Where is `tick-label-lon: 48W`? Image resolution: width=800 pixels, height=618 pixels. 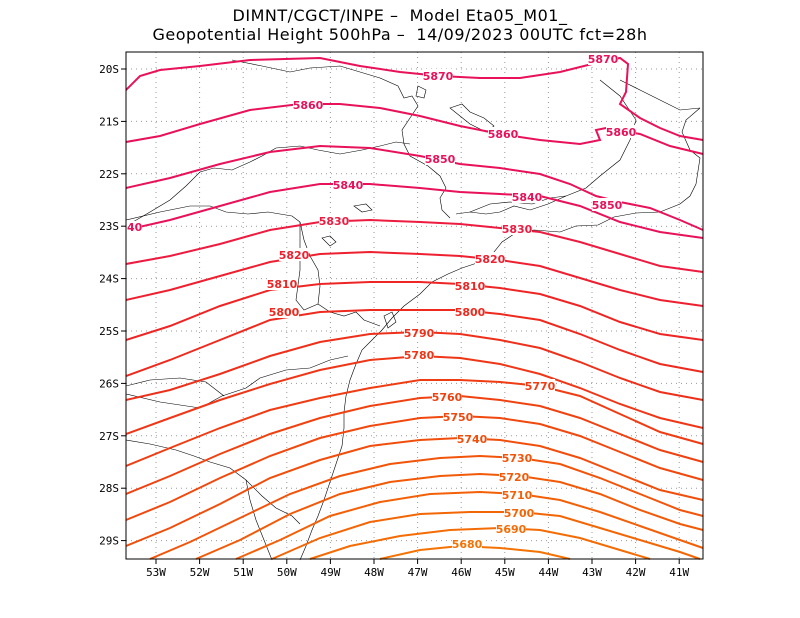 tick-label-lon: 48W is located at coordinates (374, 572).